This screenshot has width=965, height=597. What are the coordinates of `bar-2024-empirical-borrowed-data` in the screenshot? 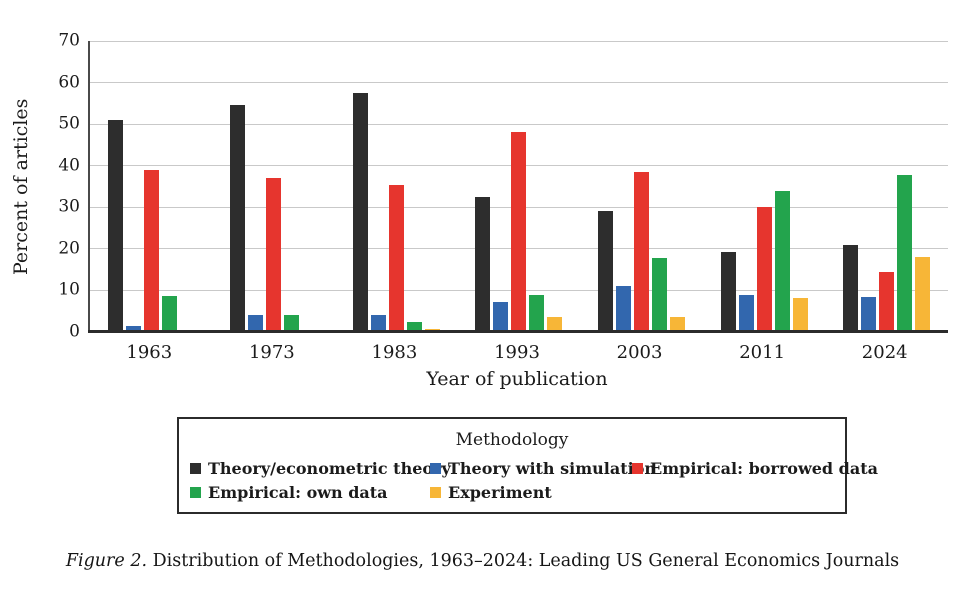 It's located at (887, 301).